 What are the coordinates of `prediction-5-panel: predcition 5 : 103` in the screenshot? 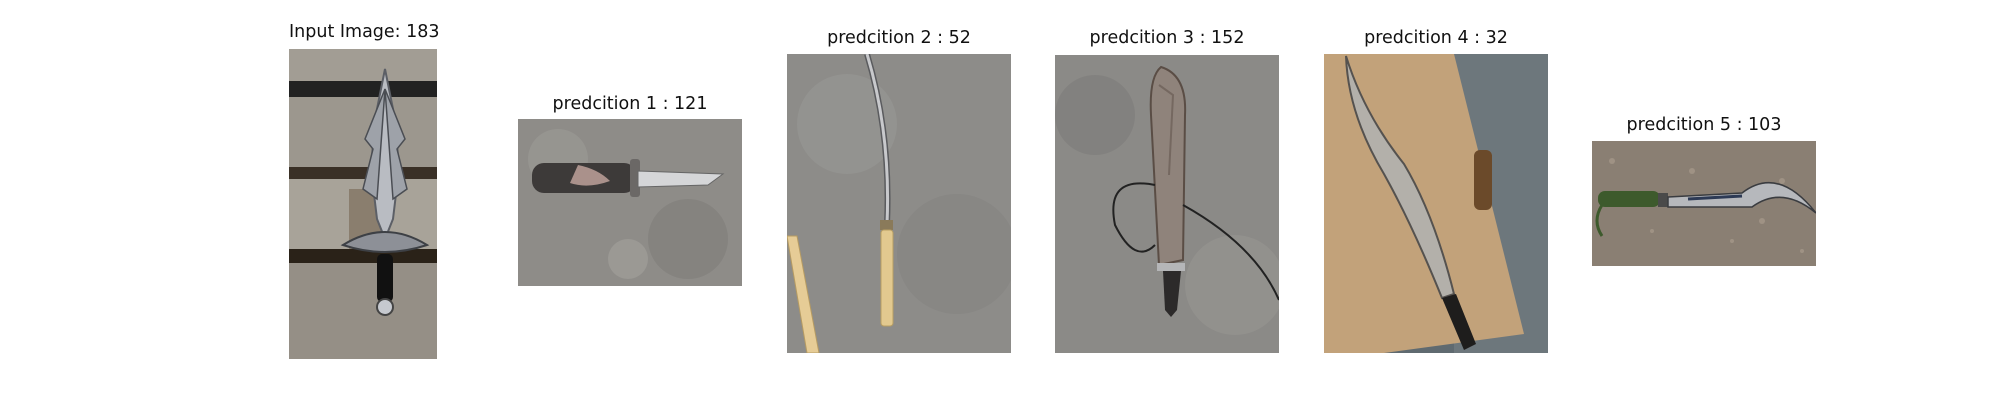 It's located at (1704, 190).